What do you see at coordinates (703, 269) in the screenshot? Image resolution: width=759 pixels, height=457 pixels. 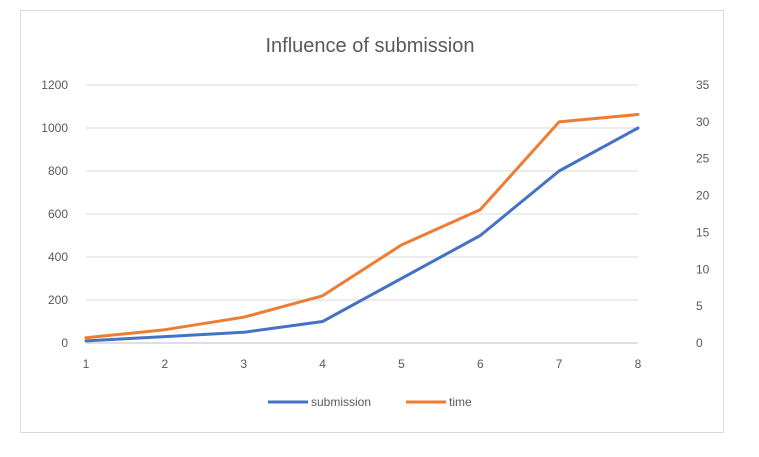 I see `right-tick-label: 10` at bounding box center [703, 269].